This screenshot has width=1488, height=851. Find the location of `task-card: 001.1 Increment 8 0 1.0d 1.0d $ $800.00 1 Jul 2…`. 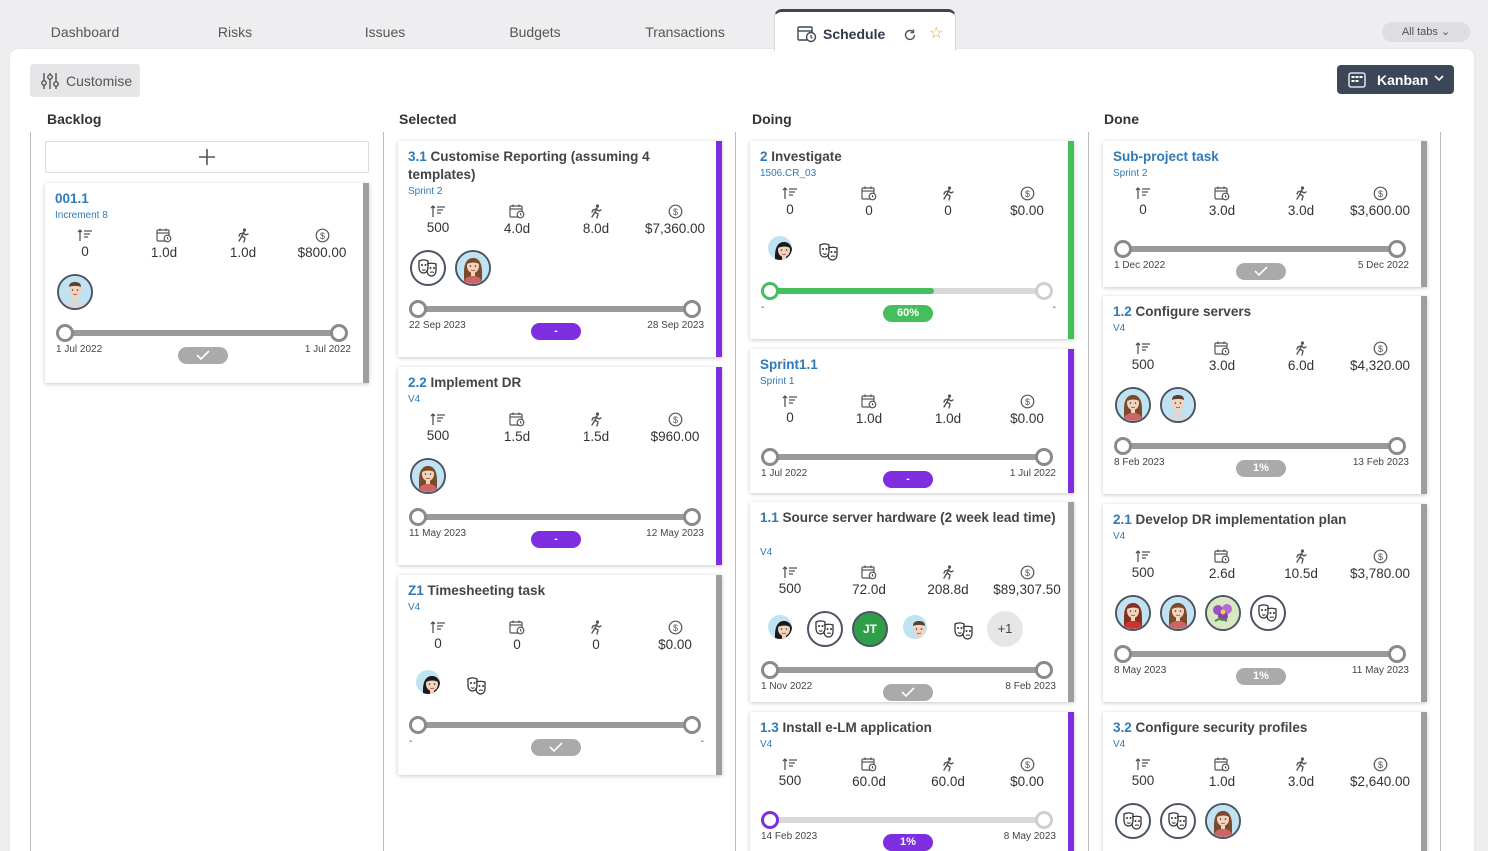

task-card: 001.1 Increment 8 0 1.0d 1.0d $ $800.00 1 Jul 2… is located at coordinates (207, 283).